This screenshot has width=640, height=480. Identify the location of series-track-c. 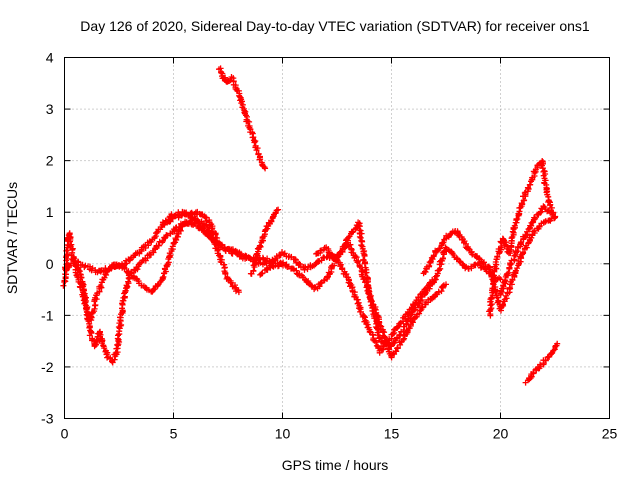
(152, 255).